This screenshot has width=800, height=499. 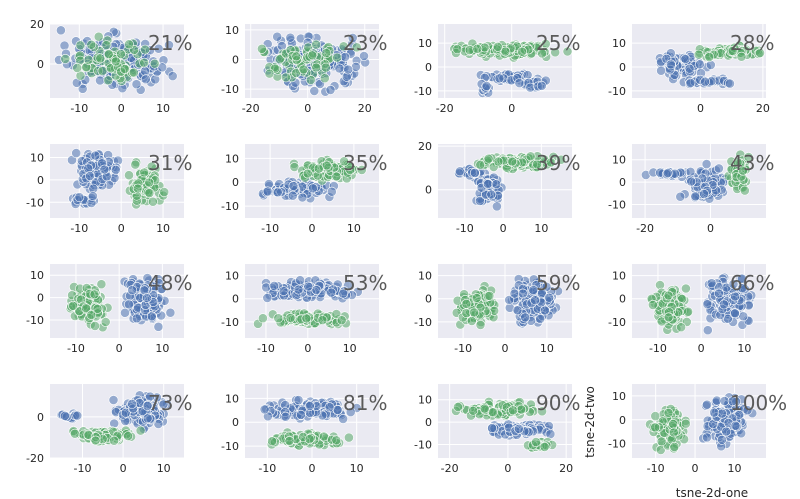 I want to click on y-tick-label: -20, so click(x=35, y=458).